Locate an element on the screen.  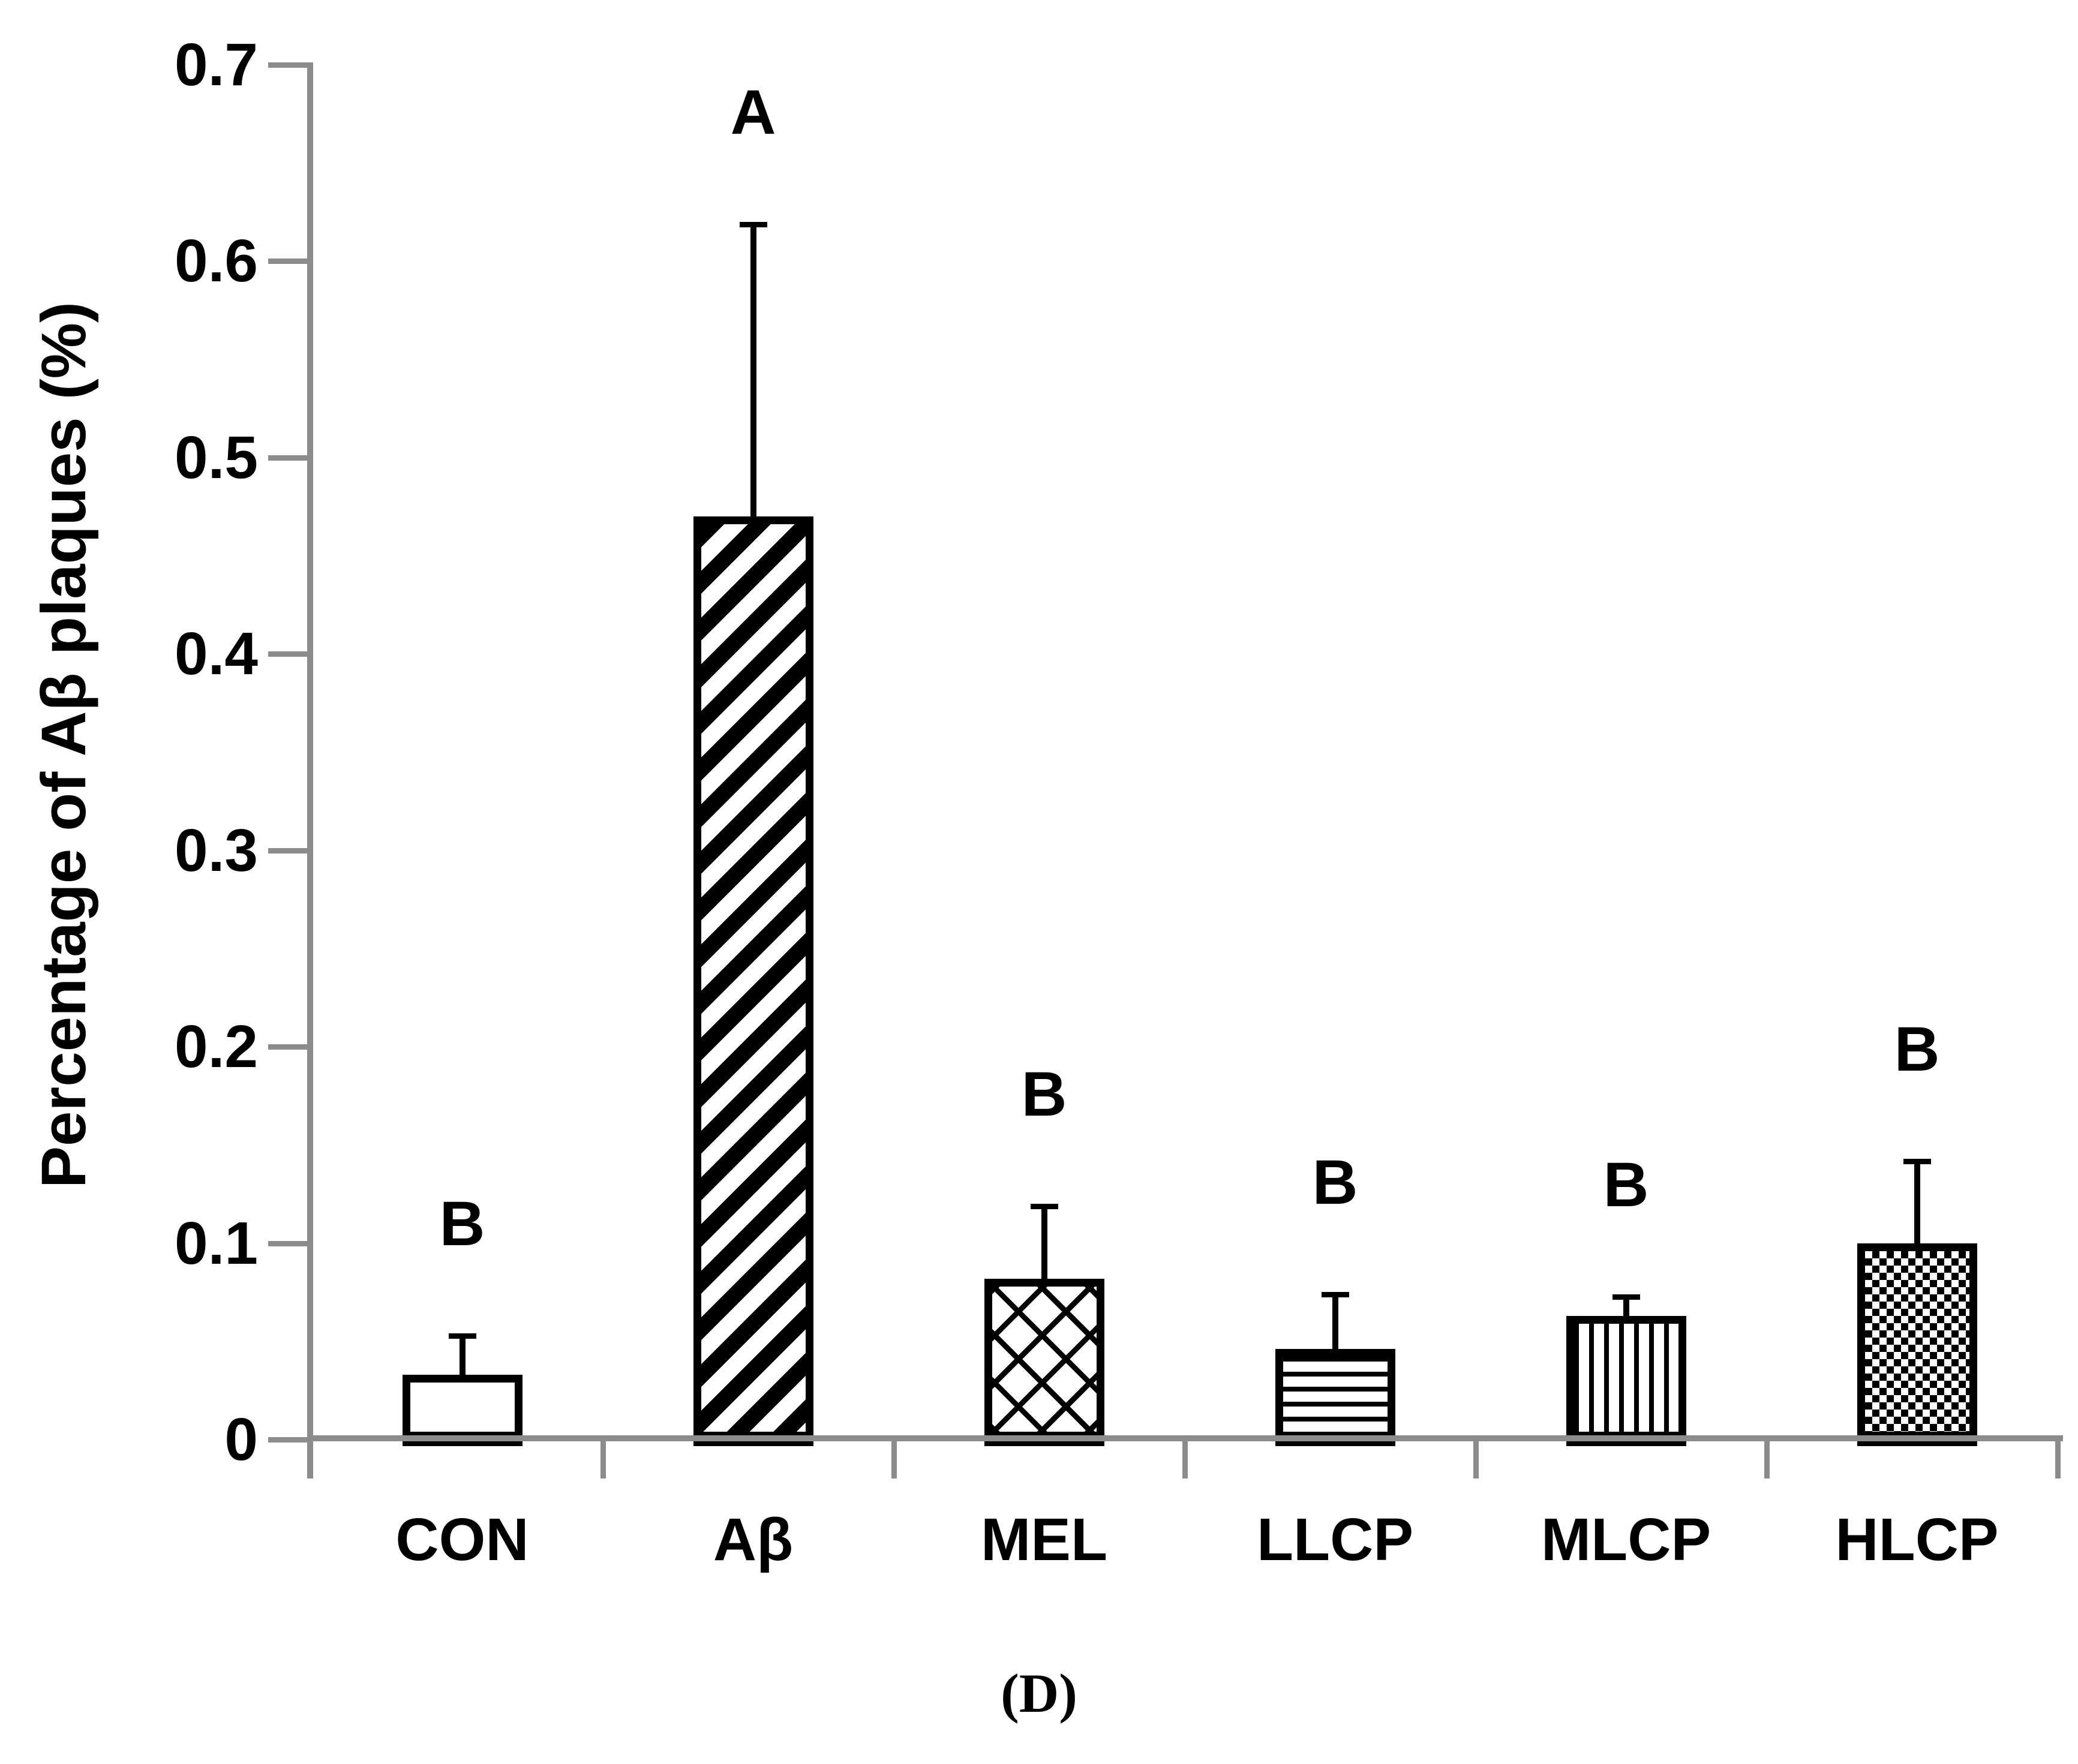
y-tick-label: 0.7 is located at coordinates (216, 64).